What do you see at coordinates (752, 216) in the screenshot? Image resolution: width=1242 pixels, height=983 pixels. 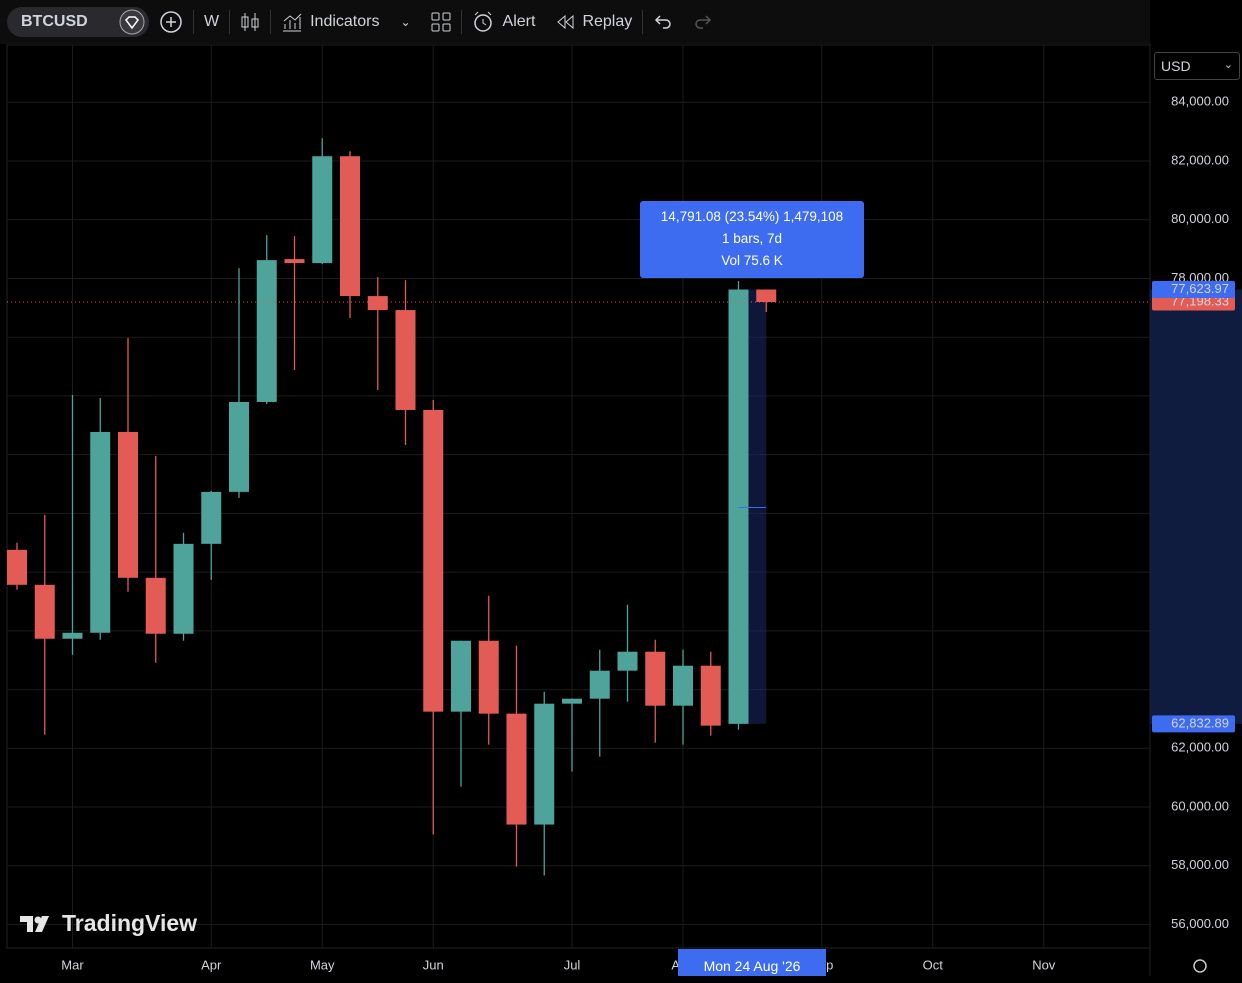 I see `measure-change: 14,791.08 (23.54%) 1,479,108` at bounding box center [752, 216].